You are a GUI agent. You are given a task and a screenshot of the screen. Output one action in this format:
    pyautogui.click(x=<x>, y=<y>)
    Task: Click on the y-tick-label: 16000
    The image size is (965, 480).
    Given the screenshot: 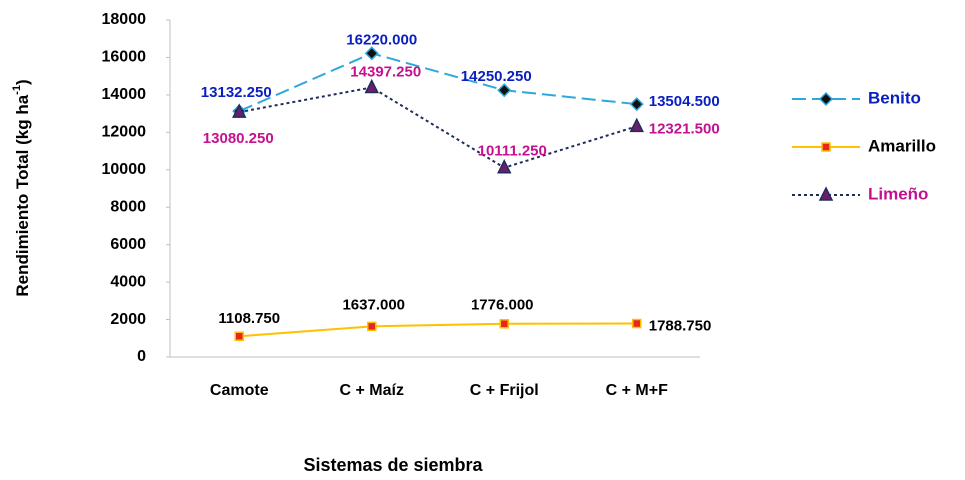 What is the action you would take?
    pyautogui.click(x=124, y=57)
    